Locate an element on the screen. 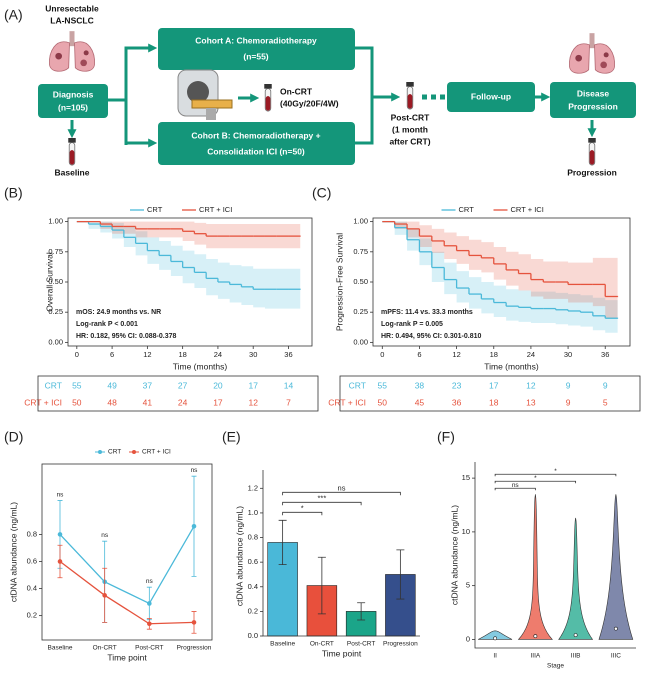  x-tick-label: 36 is located at coordinates (288, 354).